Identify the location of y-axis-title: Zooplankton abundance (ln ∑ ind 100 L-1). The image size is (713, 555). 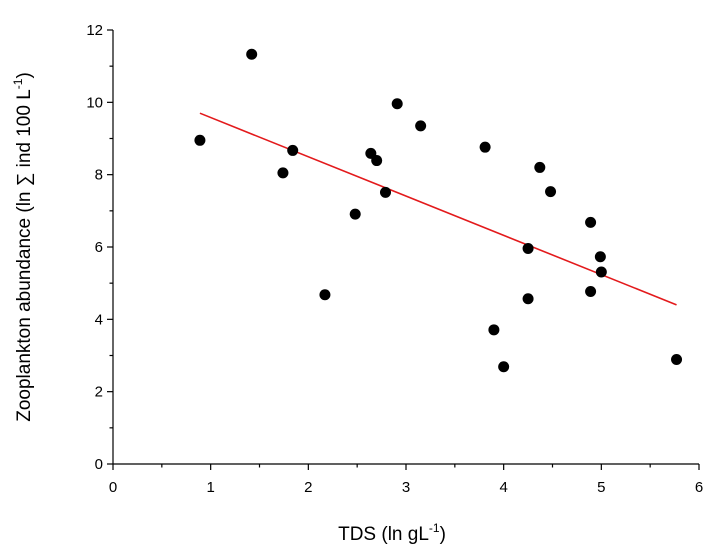
(23, 247).